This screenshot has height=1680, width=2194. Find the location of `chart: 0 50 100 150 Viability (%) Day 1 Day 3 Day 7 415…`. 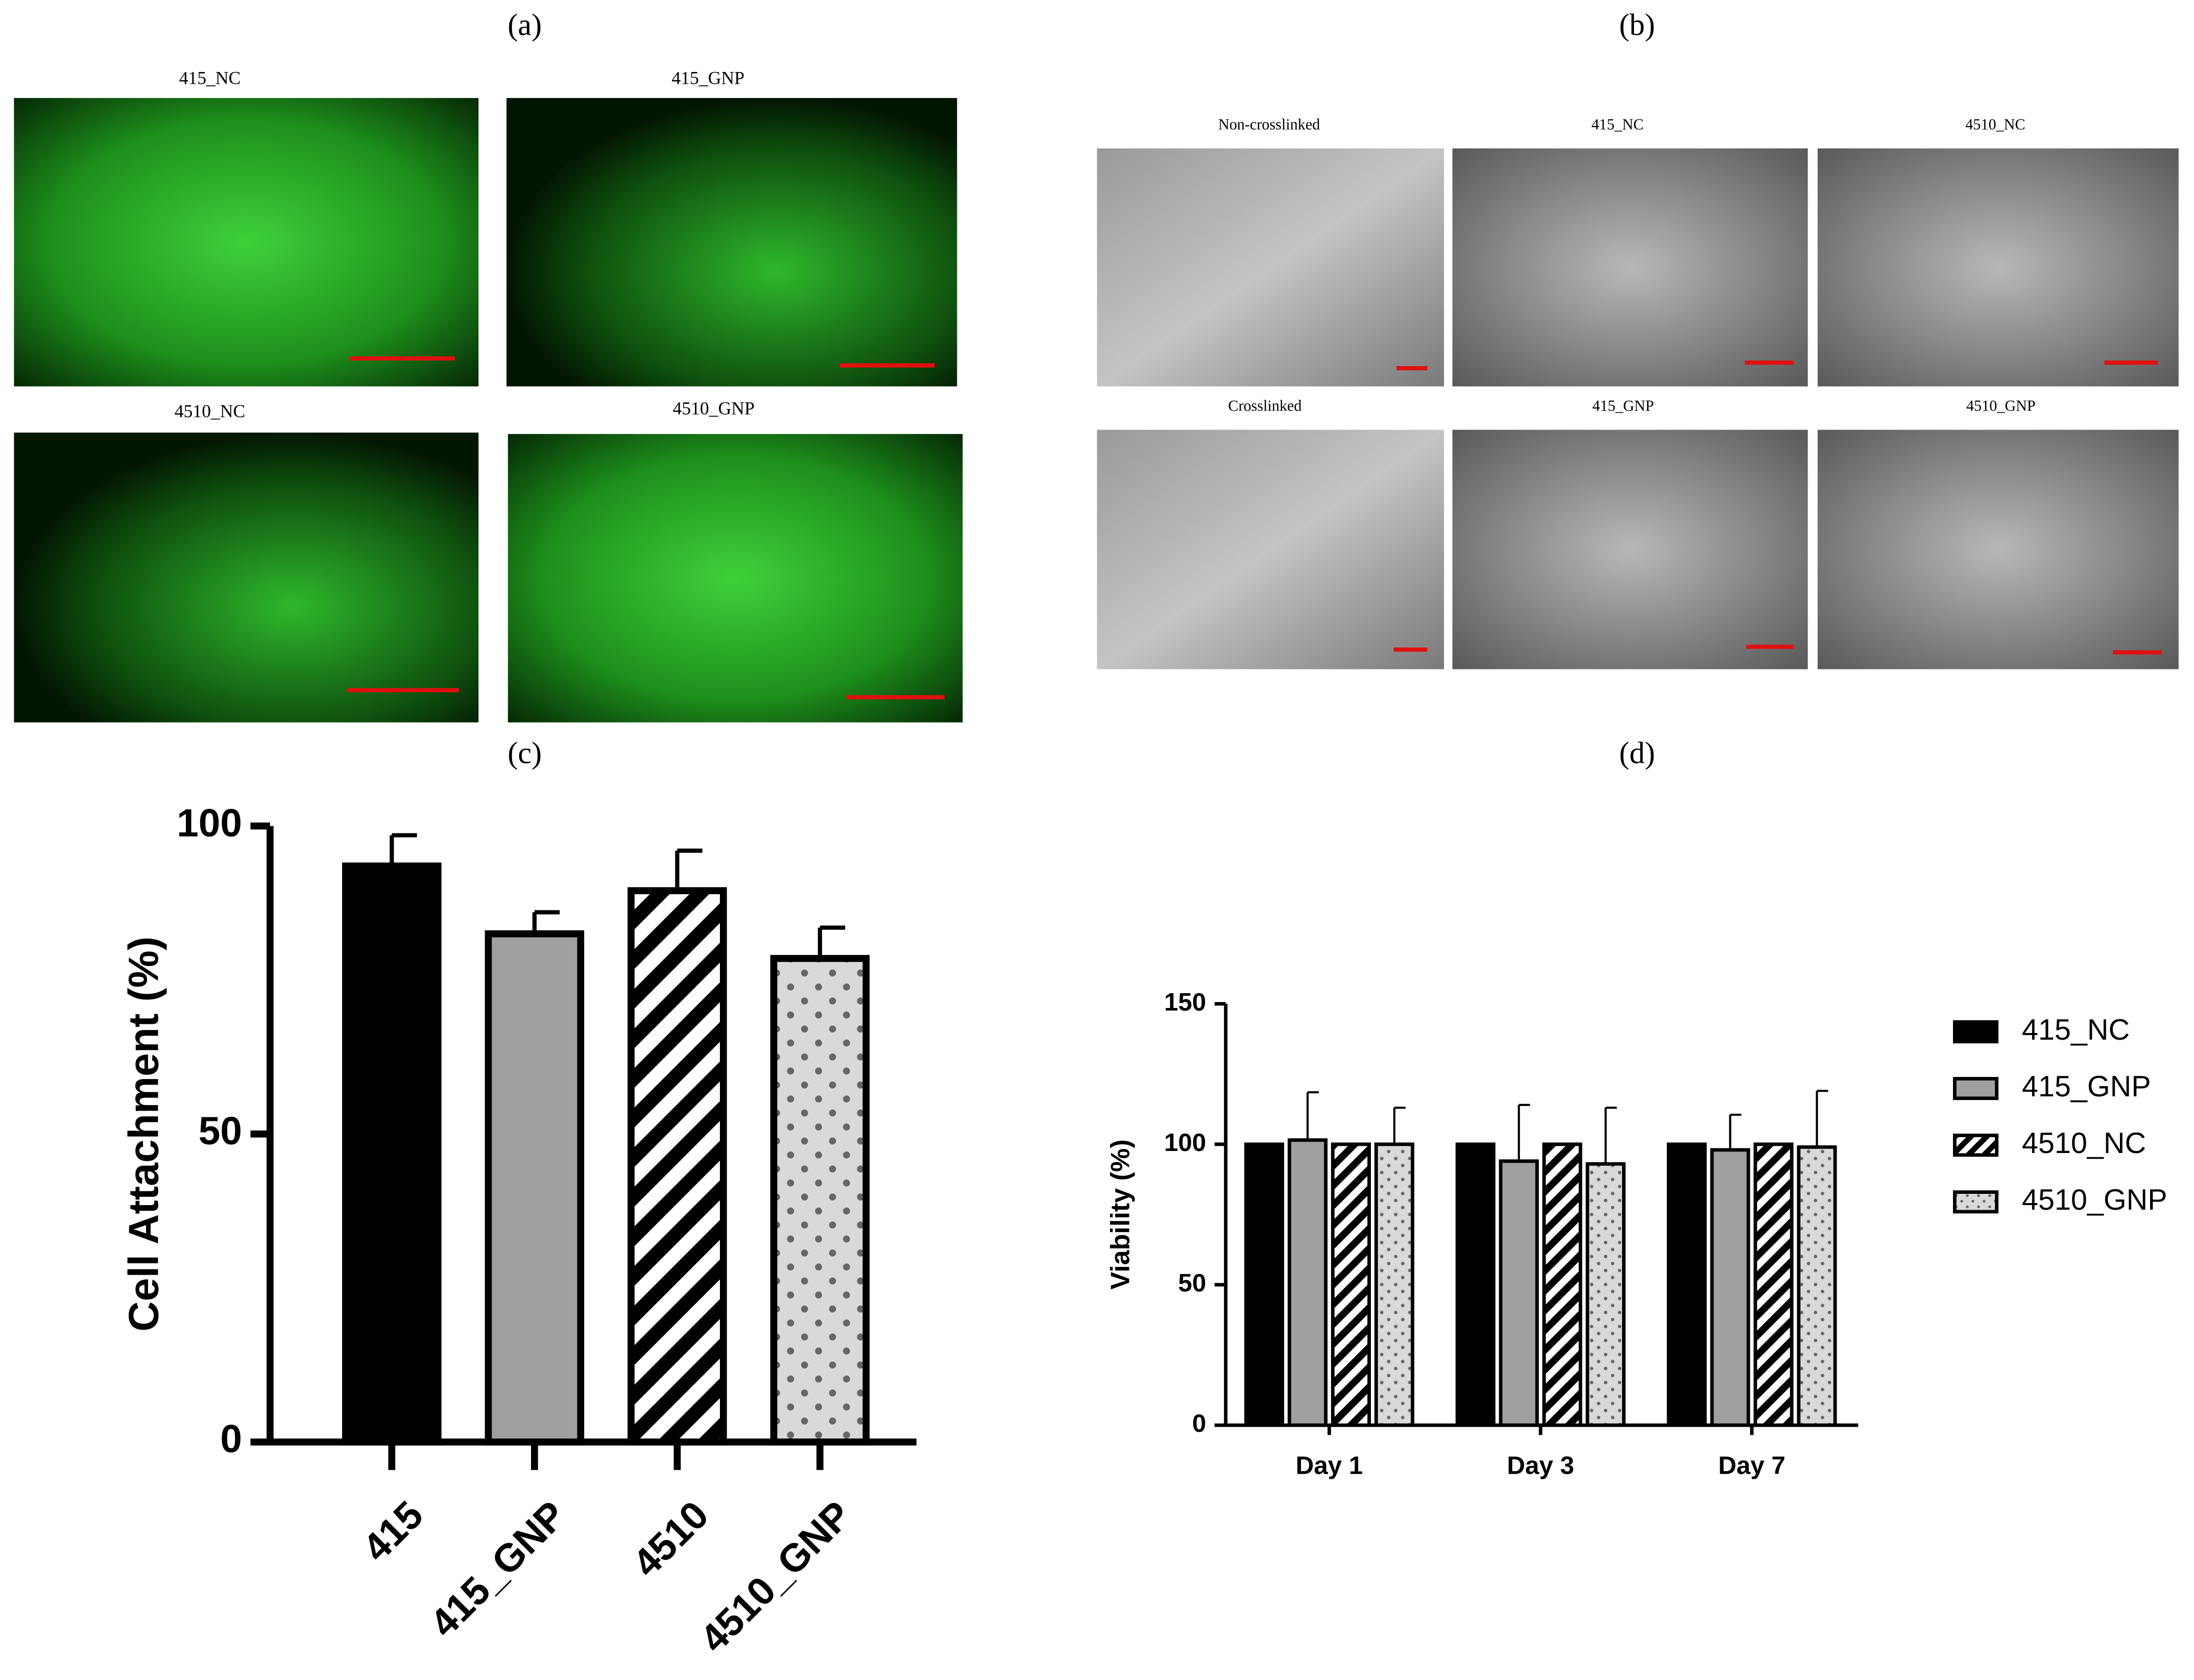

chart: 0 50 100 150 Viability (%) Day 1 Day 3 Day 7 415… is located at coordinates (1636, 1234).